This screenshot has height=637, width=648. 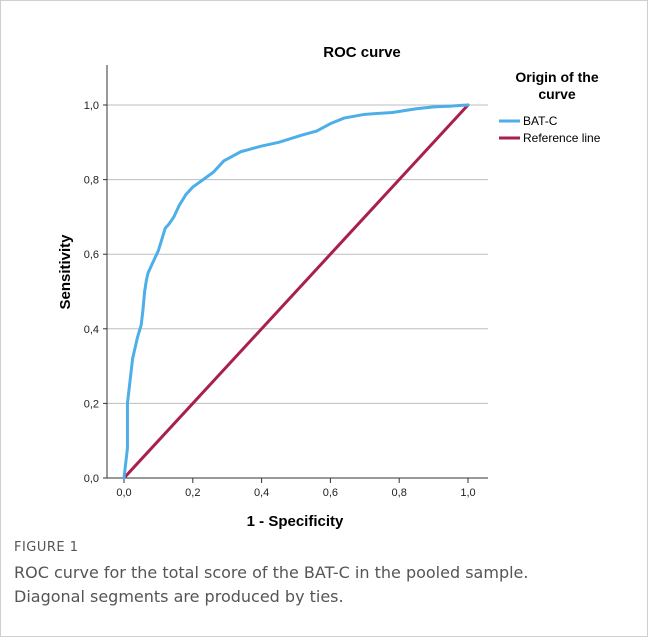 I want to click on caption-label: FIGURE 1, so click(x=46, y=547).